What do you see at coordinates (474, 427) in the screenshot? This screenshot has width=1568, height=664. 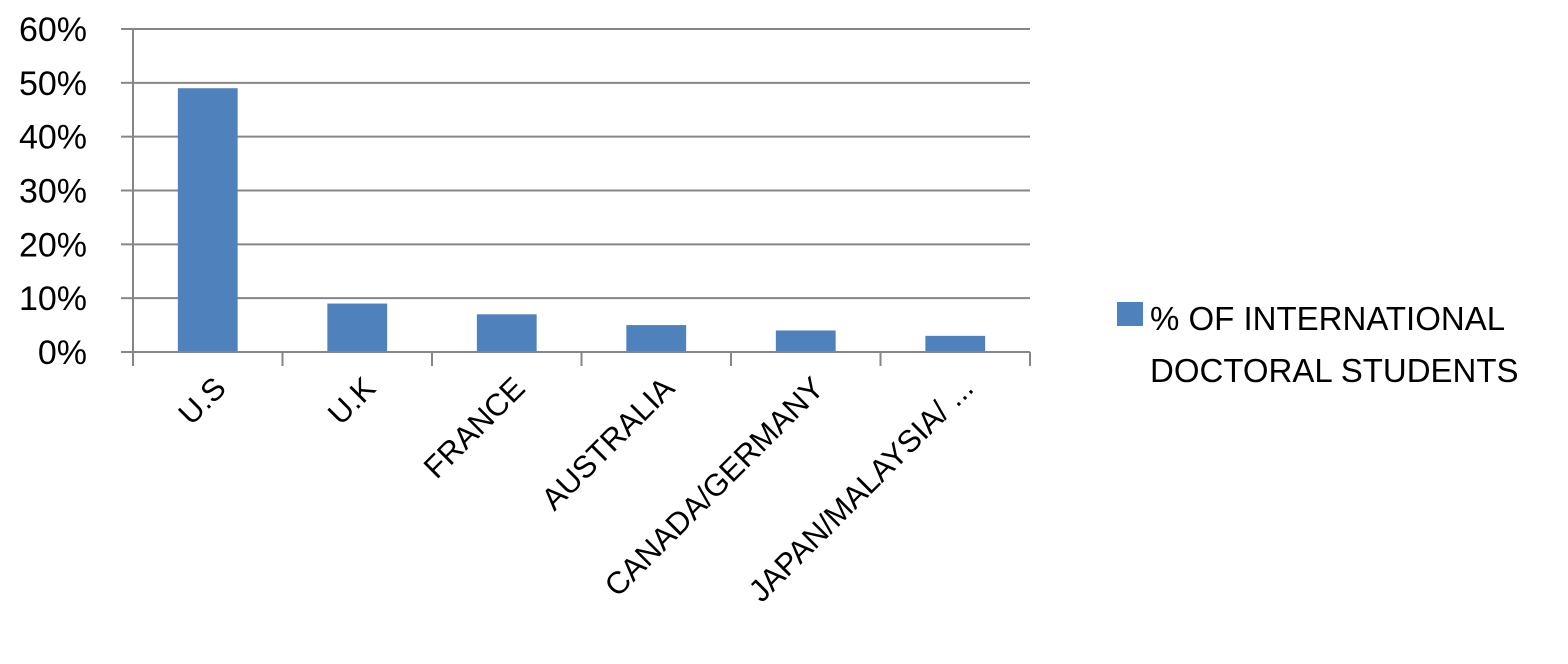 I see `x-tick-label: FRANCE` at bounding box center [474, 427].